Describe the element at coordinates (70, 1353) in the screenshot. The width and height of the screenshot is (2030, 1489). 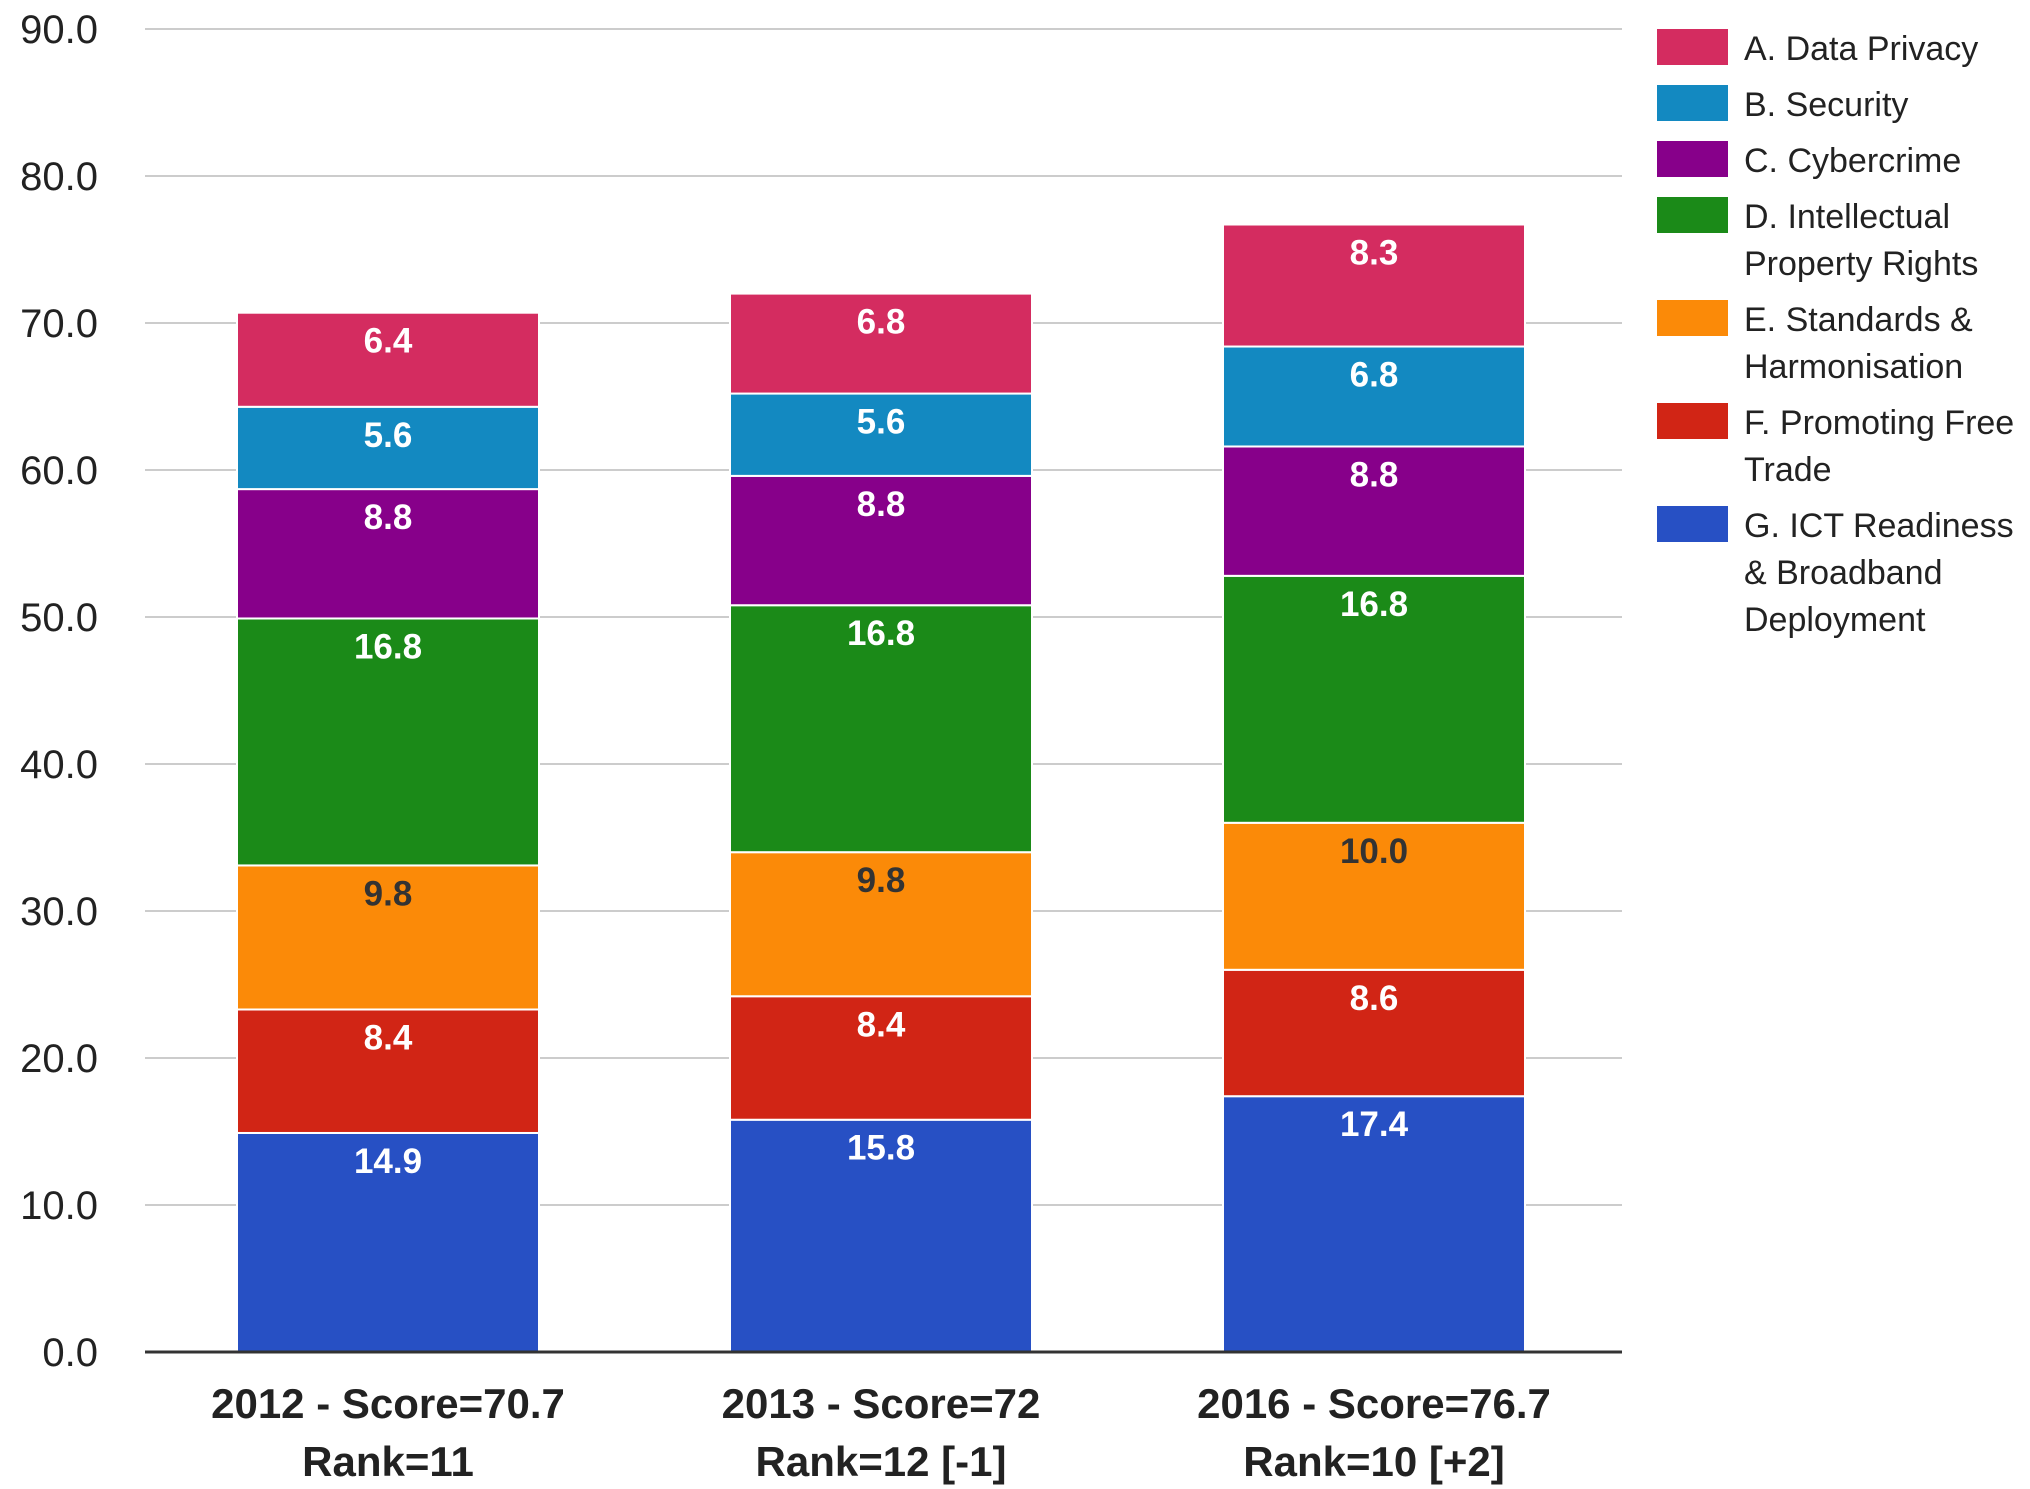
I see `y-tick-label: 0.0` at that location.